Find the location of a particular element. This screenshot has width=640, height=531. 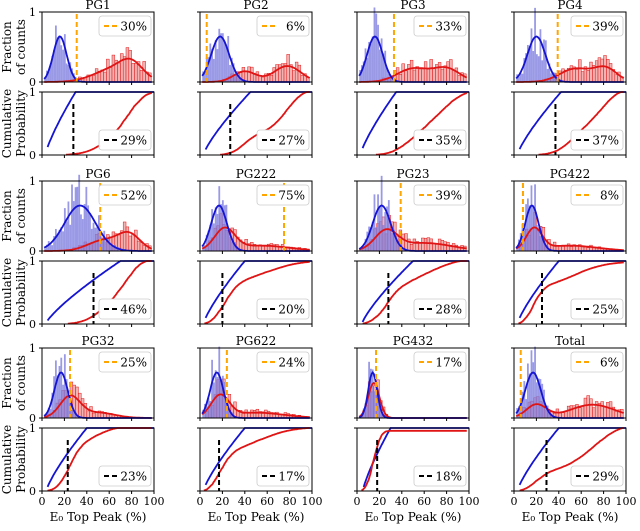

panel-top-PG2: PG2 6% is located at coordinates (255, 42).